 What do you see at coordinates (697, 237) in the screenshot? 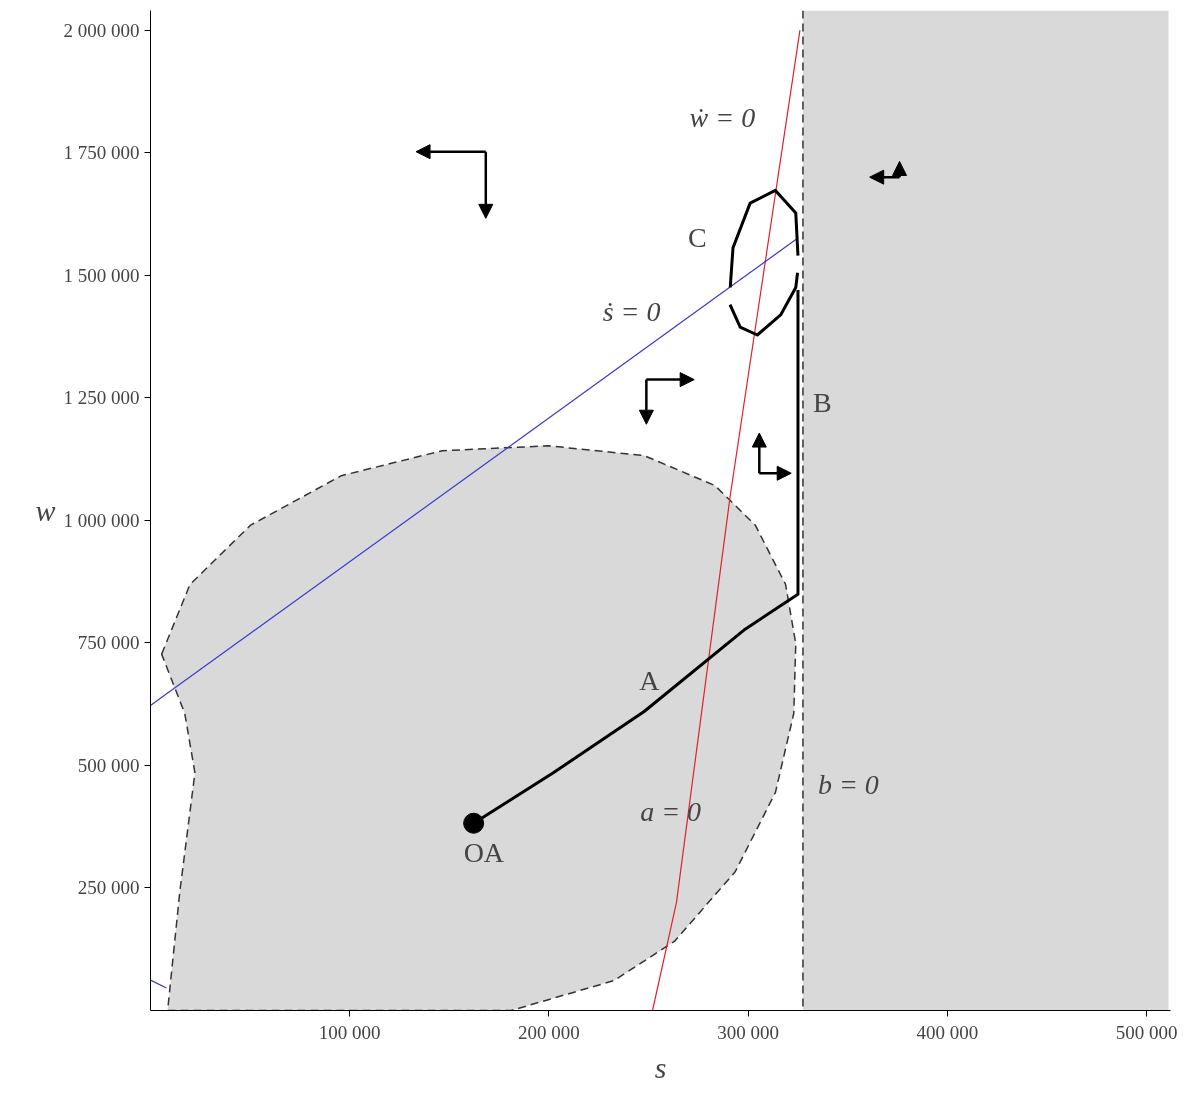
I see `annotation: C` at bounding box center [697, 237].